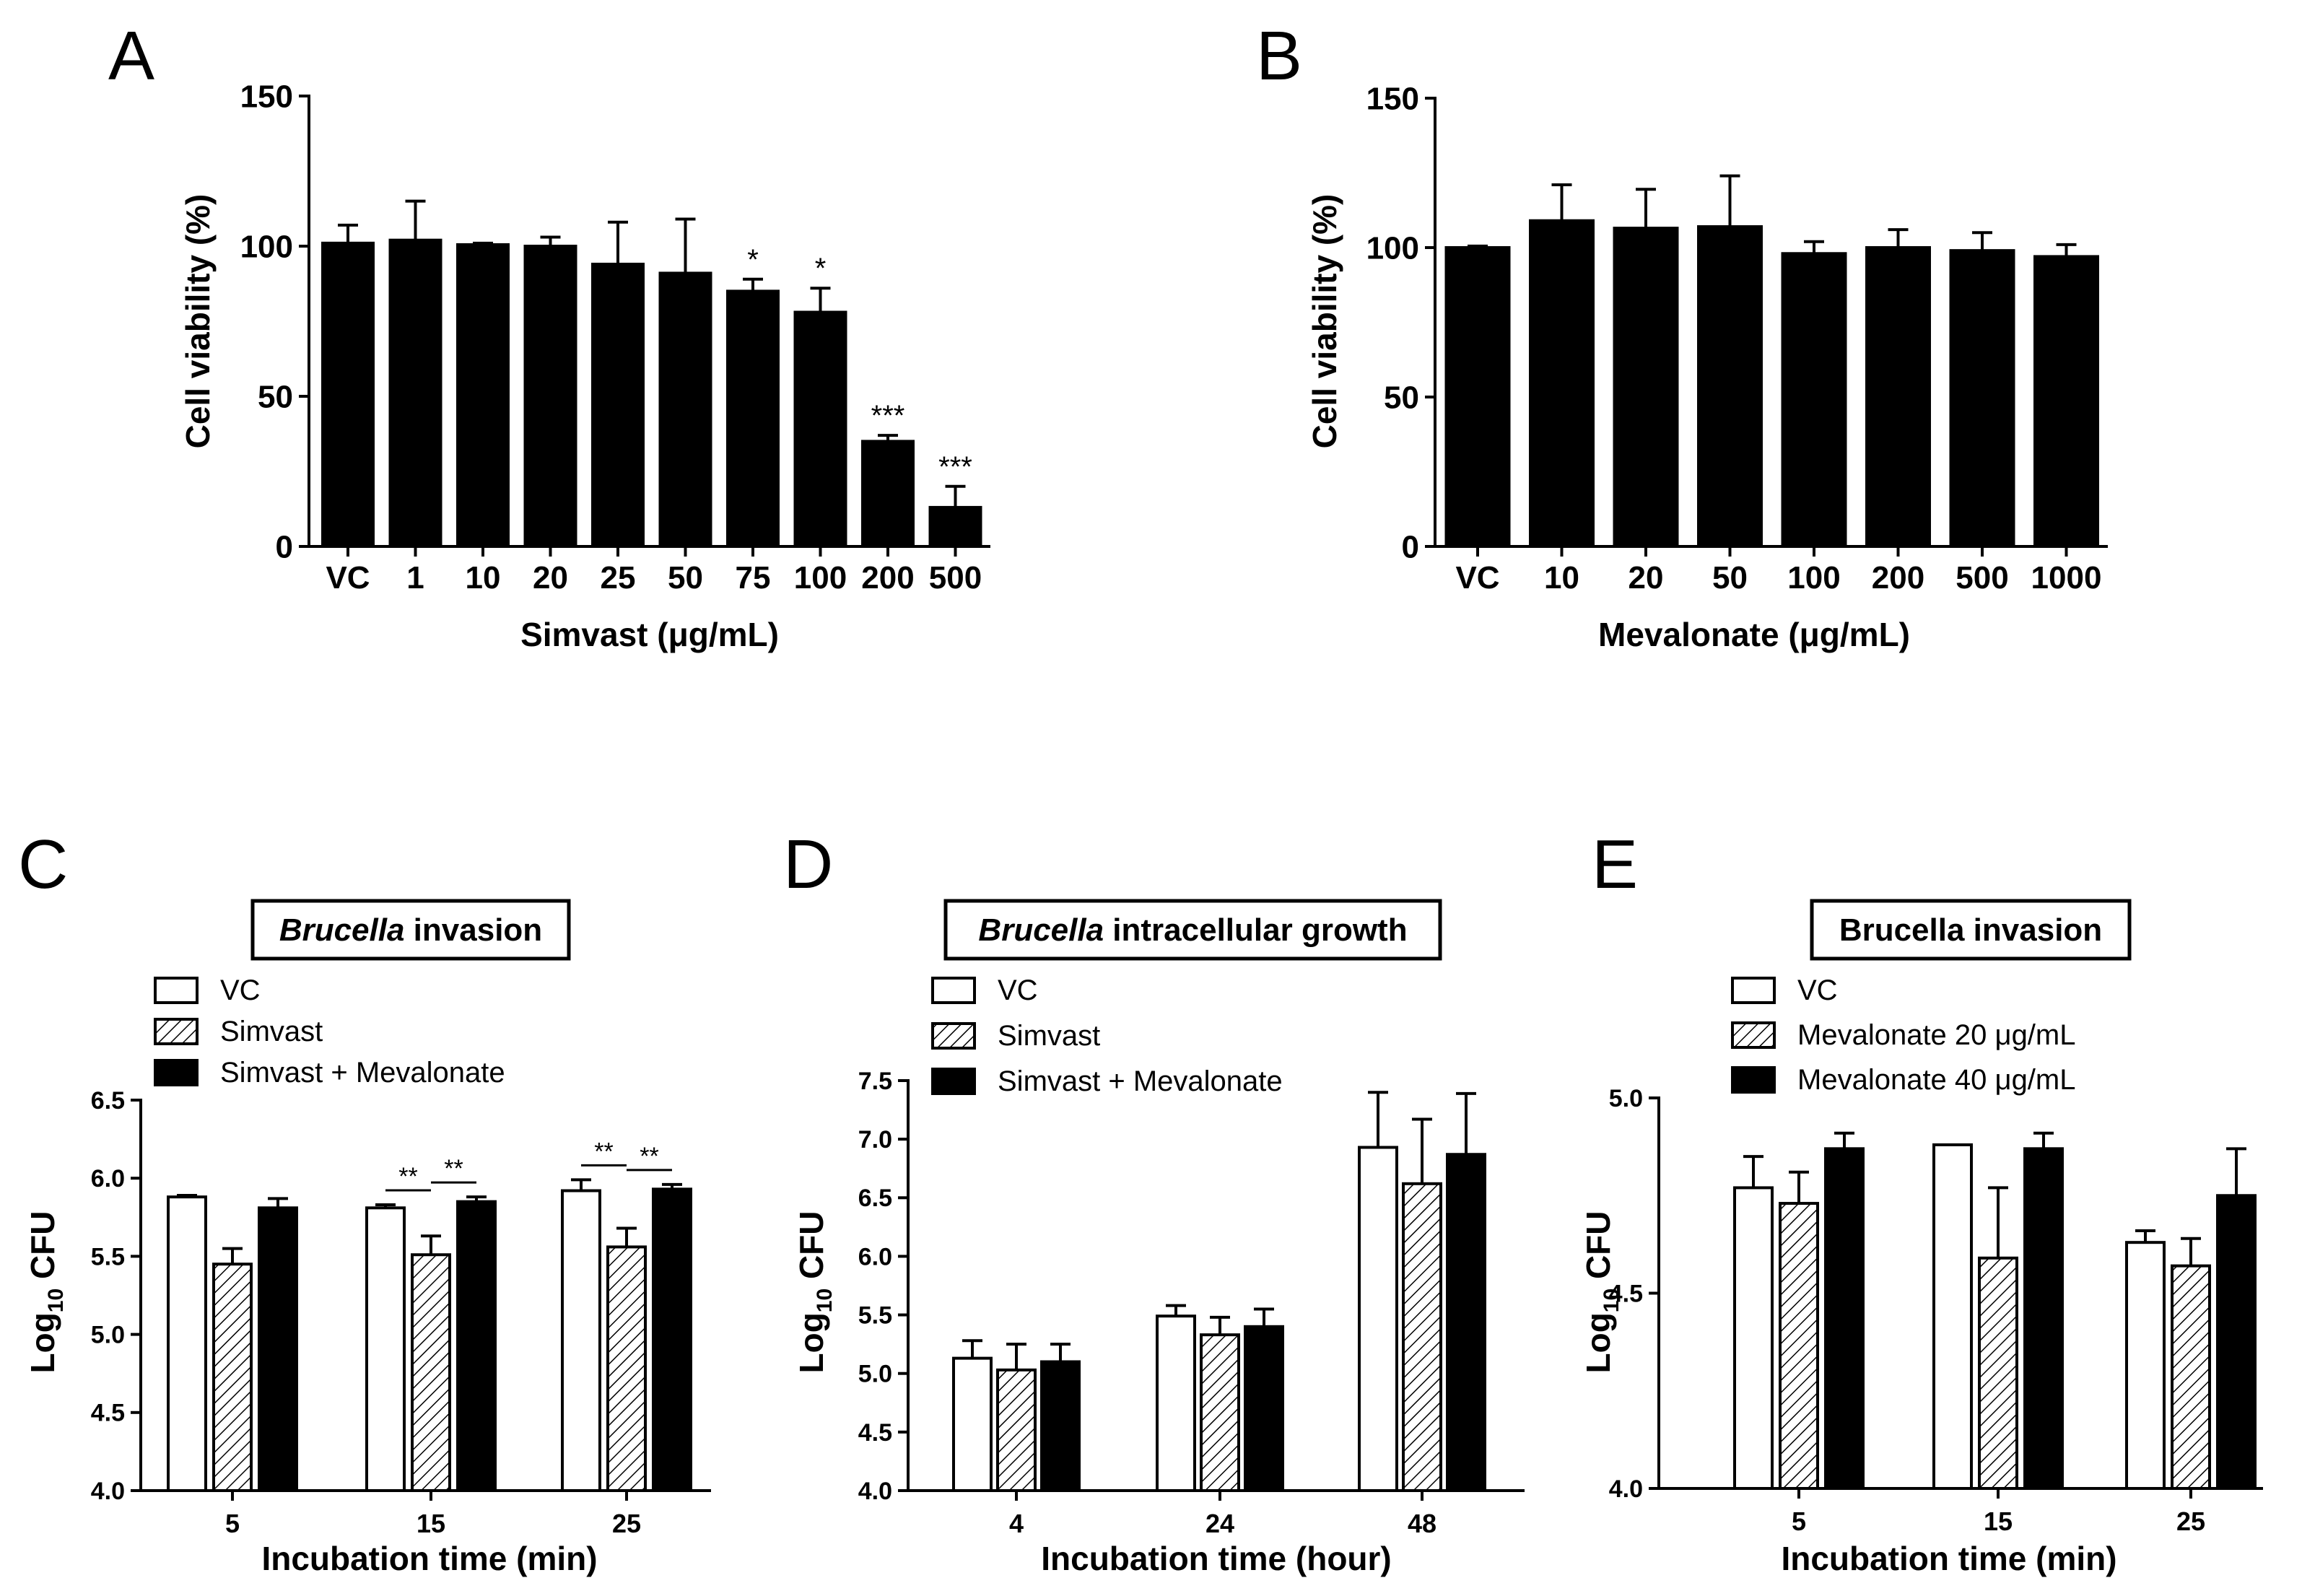 This screenshot has height=1596, width=2302. Describe the element at coordinates (1813, 578) in the screenshot. I see `x-tick-label: 100` at that location.